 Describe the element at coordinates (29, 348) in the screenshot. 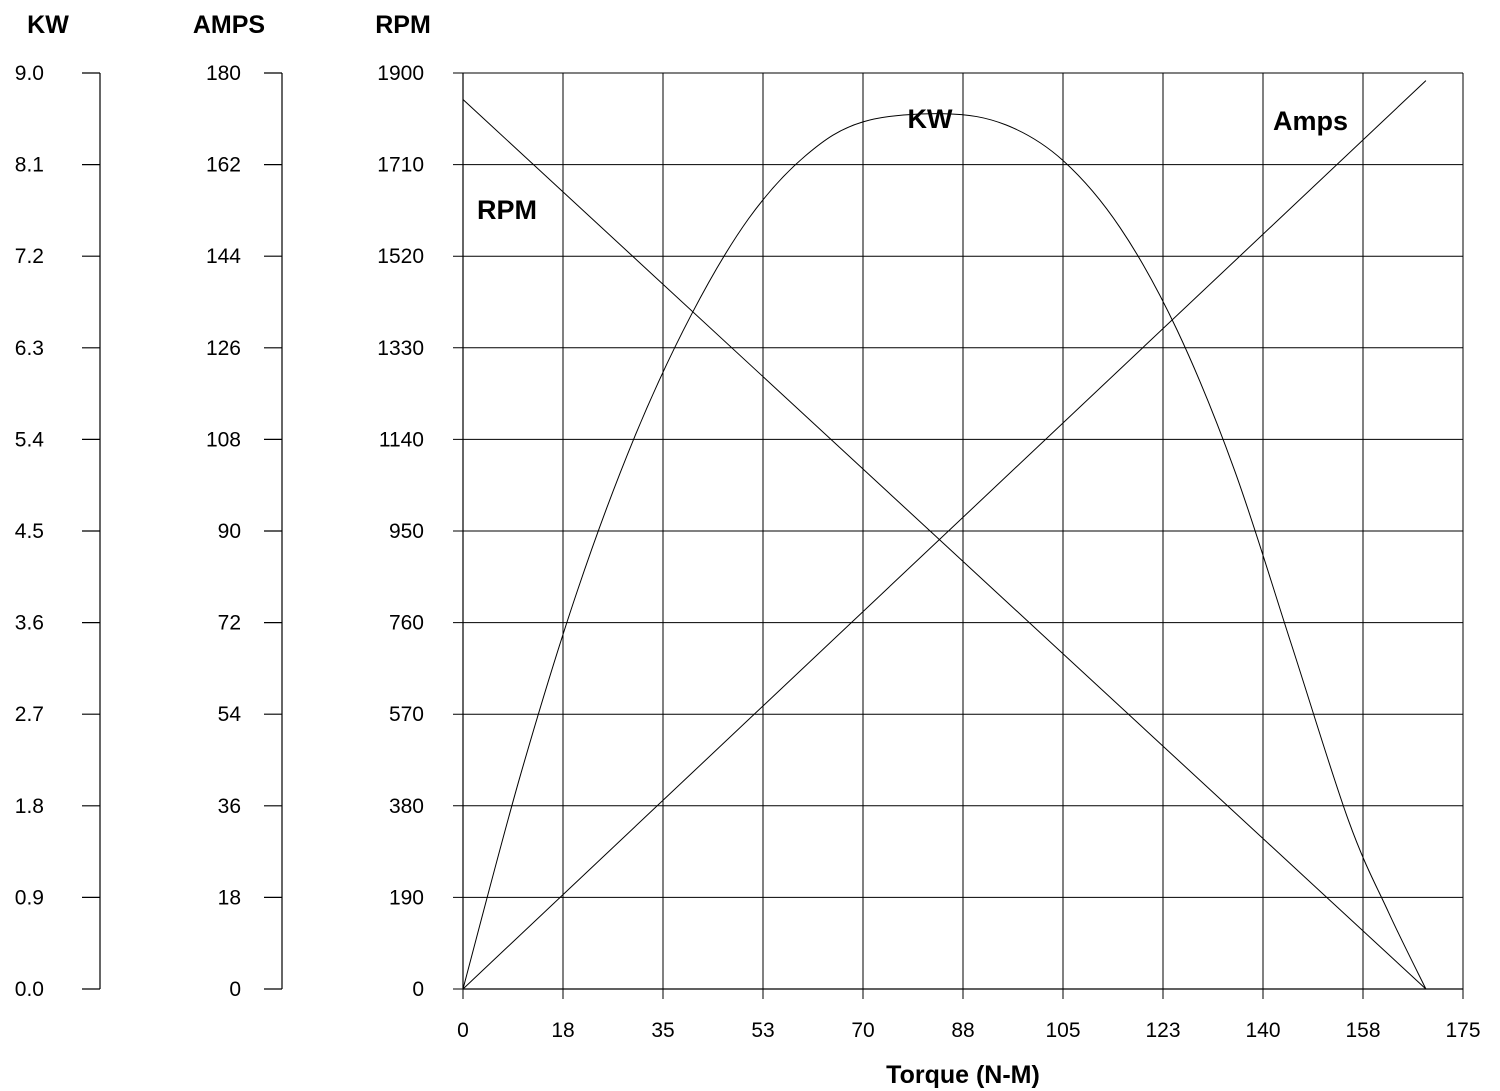

I see `kw-tick-label: 6.3` at that location.